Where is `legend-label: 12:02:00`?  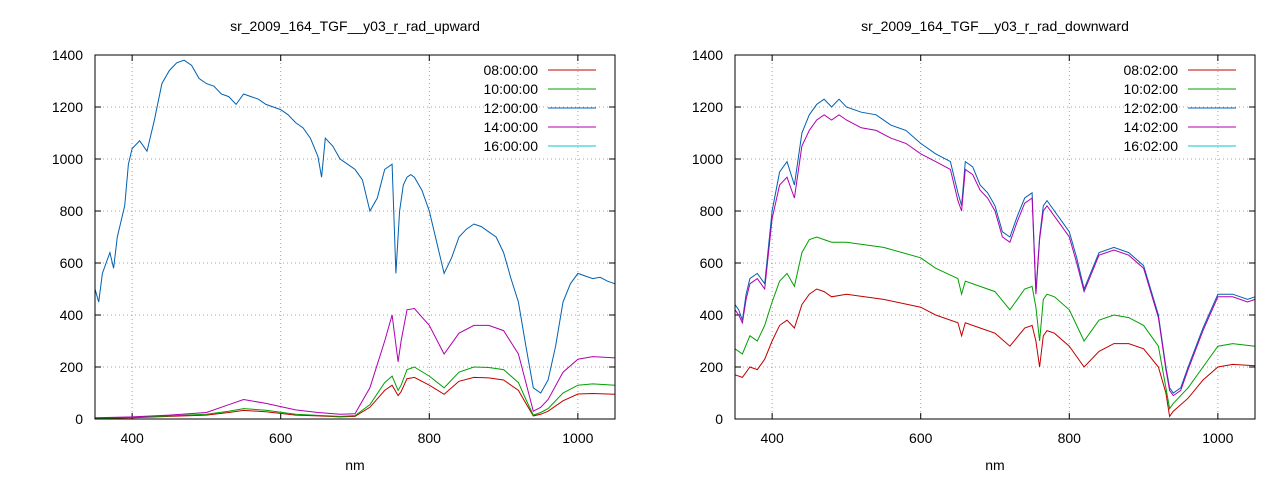
legend-label: 12:02:00 is located at coordinates (1151, 108).